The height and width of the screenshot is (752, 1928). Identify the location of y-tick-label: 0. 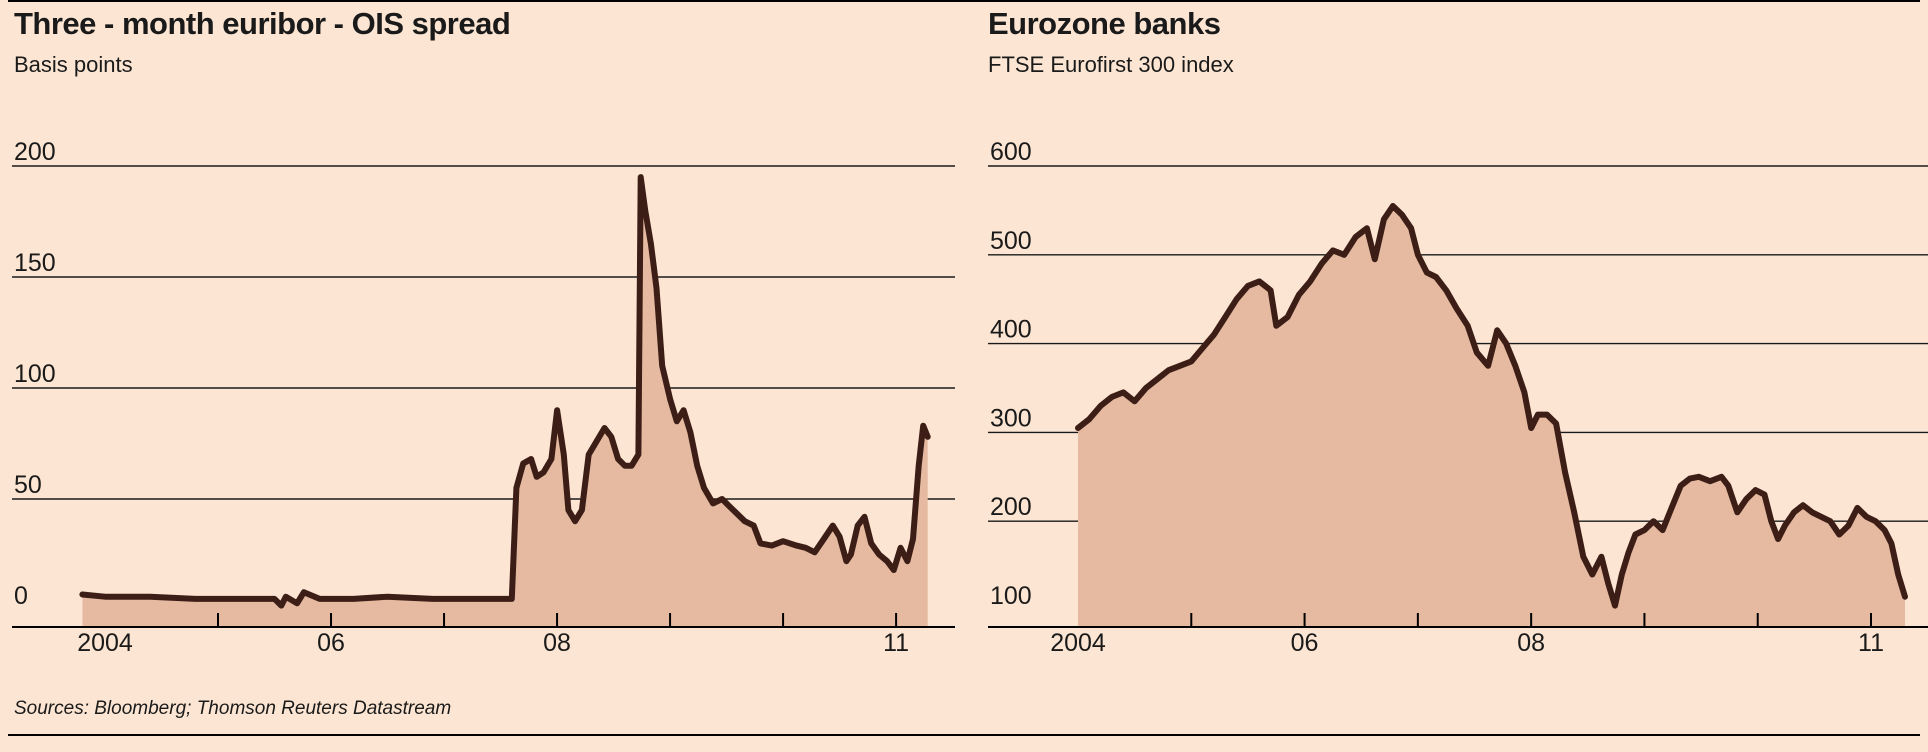
(21, 596).